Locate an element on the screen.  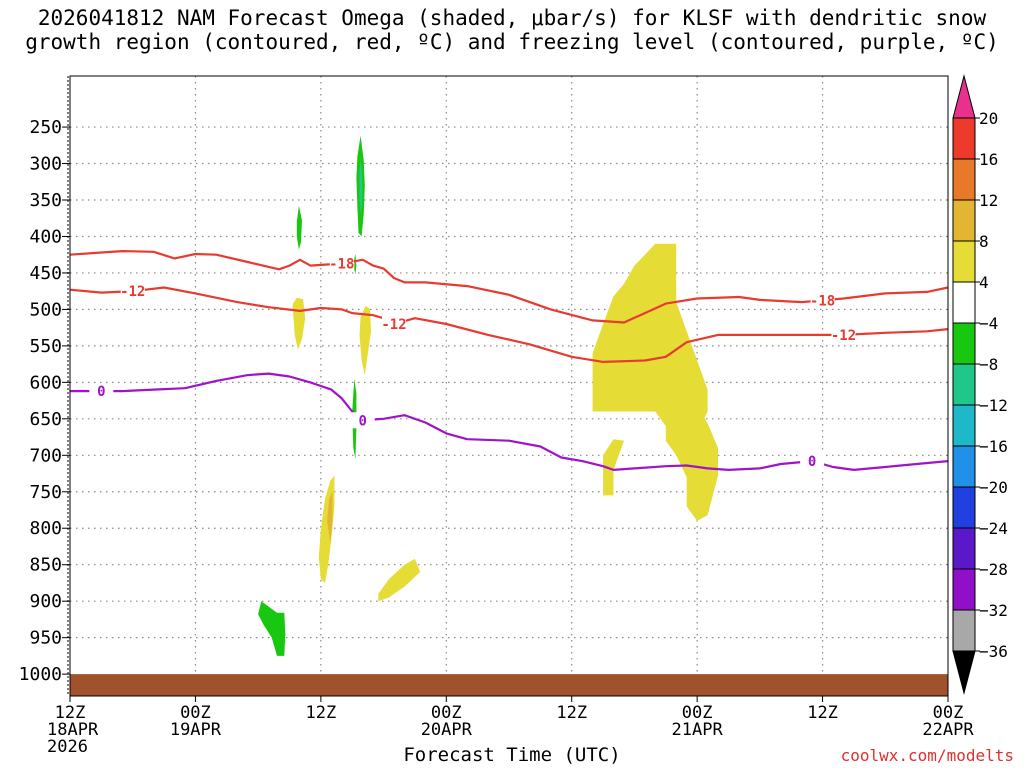
x-axis-label: Forecast Time (UTC) is located at coordinates (512, 755).